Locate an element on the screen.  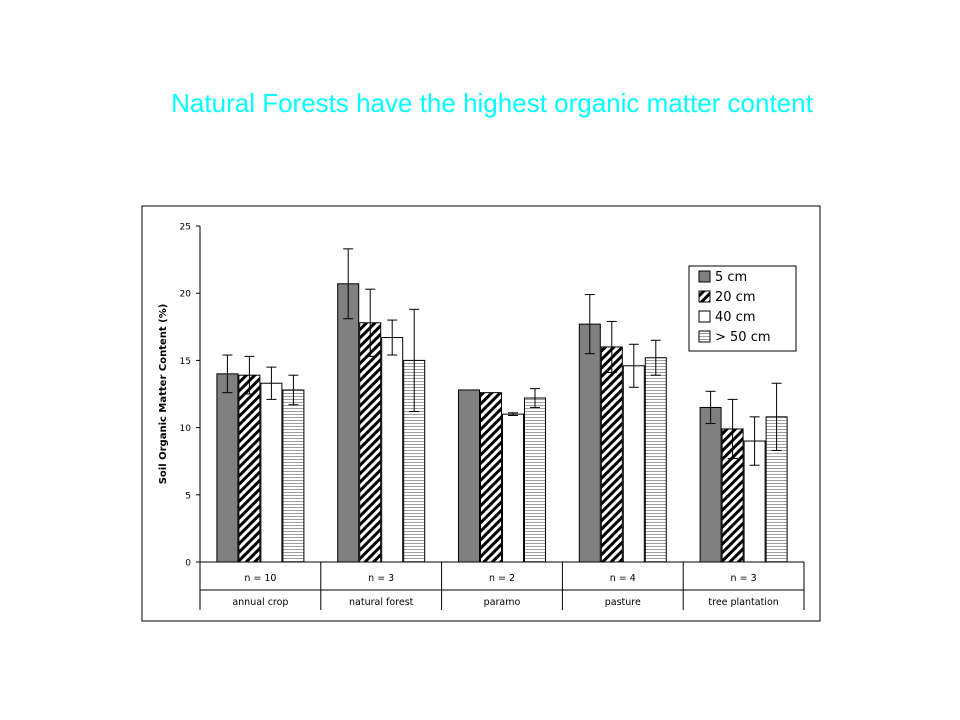
category-label: pasture is located at coordinates (623, 602).